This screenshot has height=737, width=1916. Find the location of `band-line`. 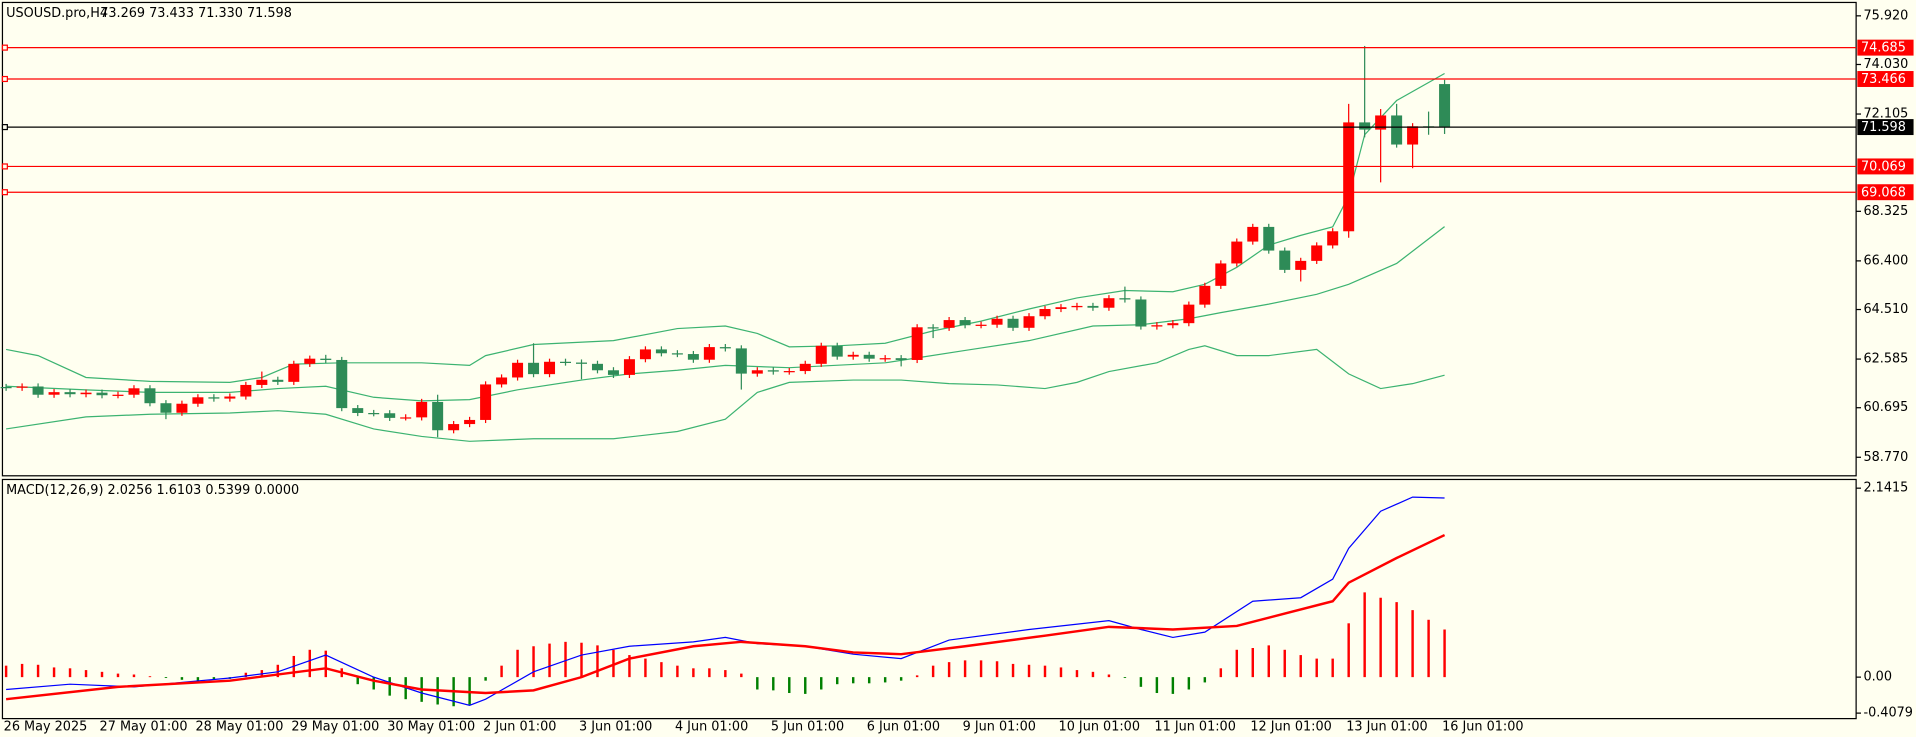

band-line is located at coordinates (725, 393).